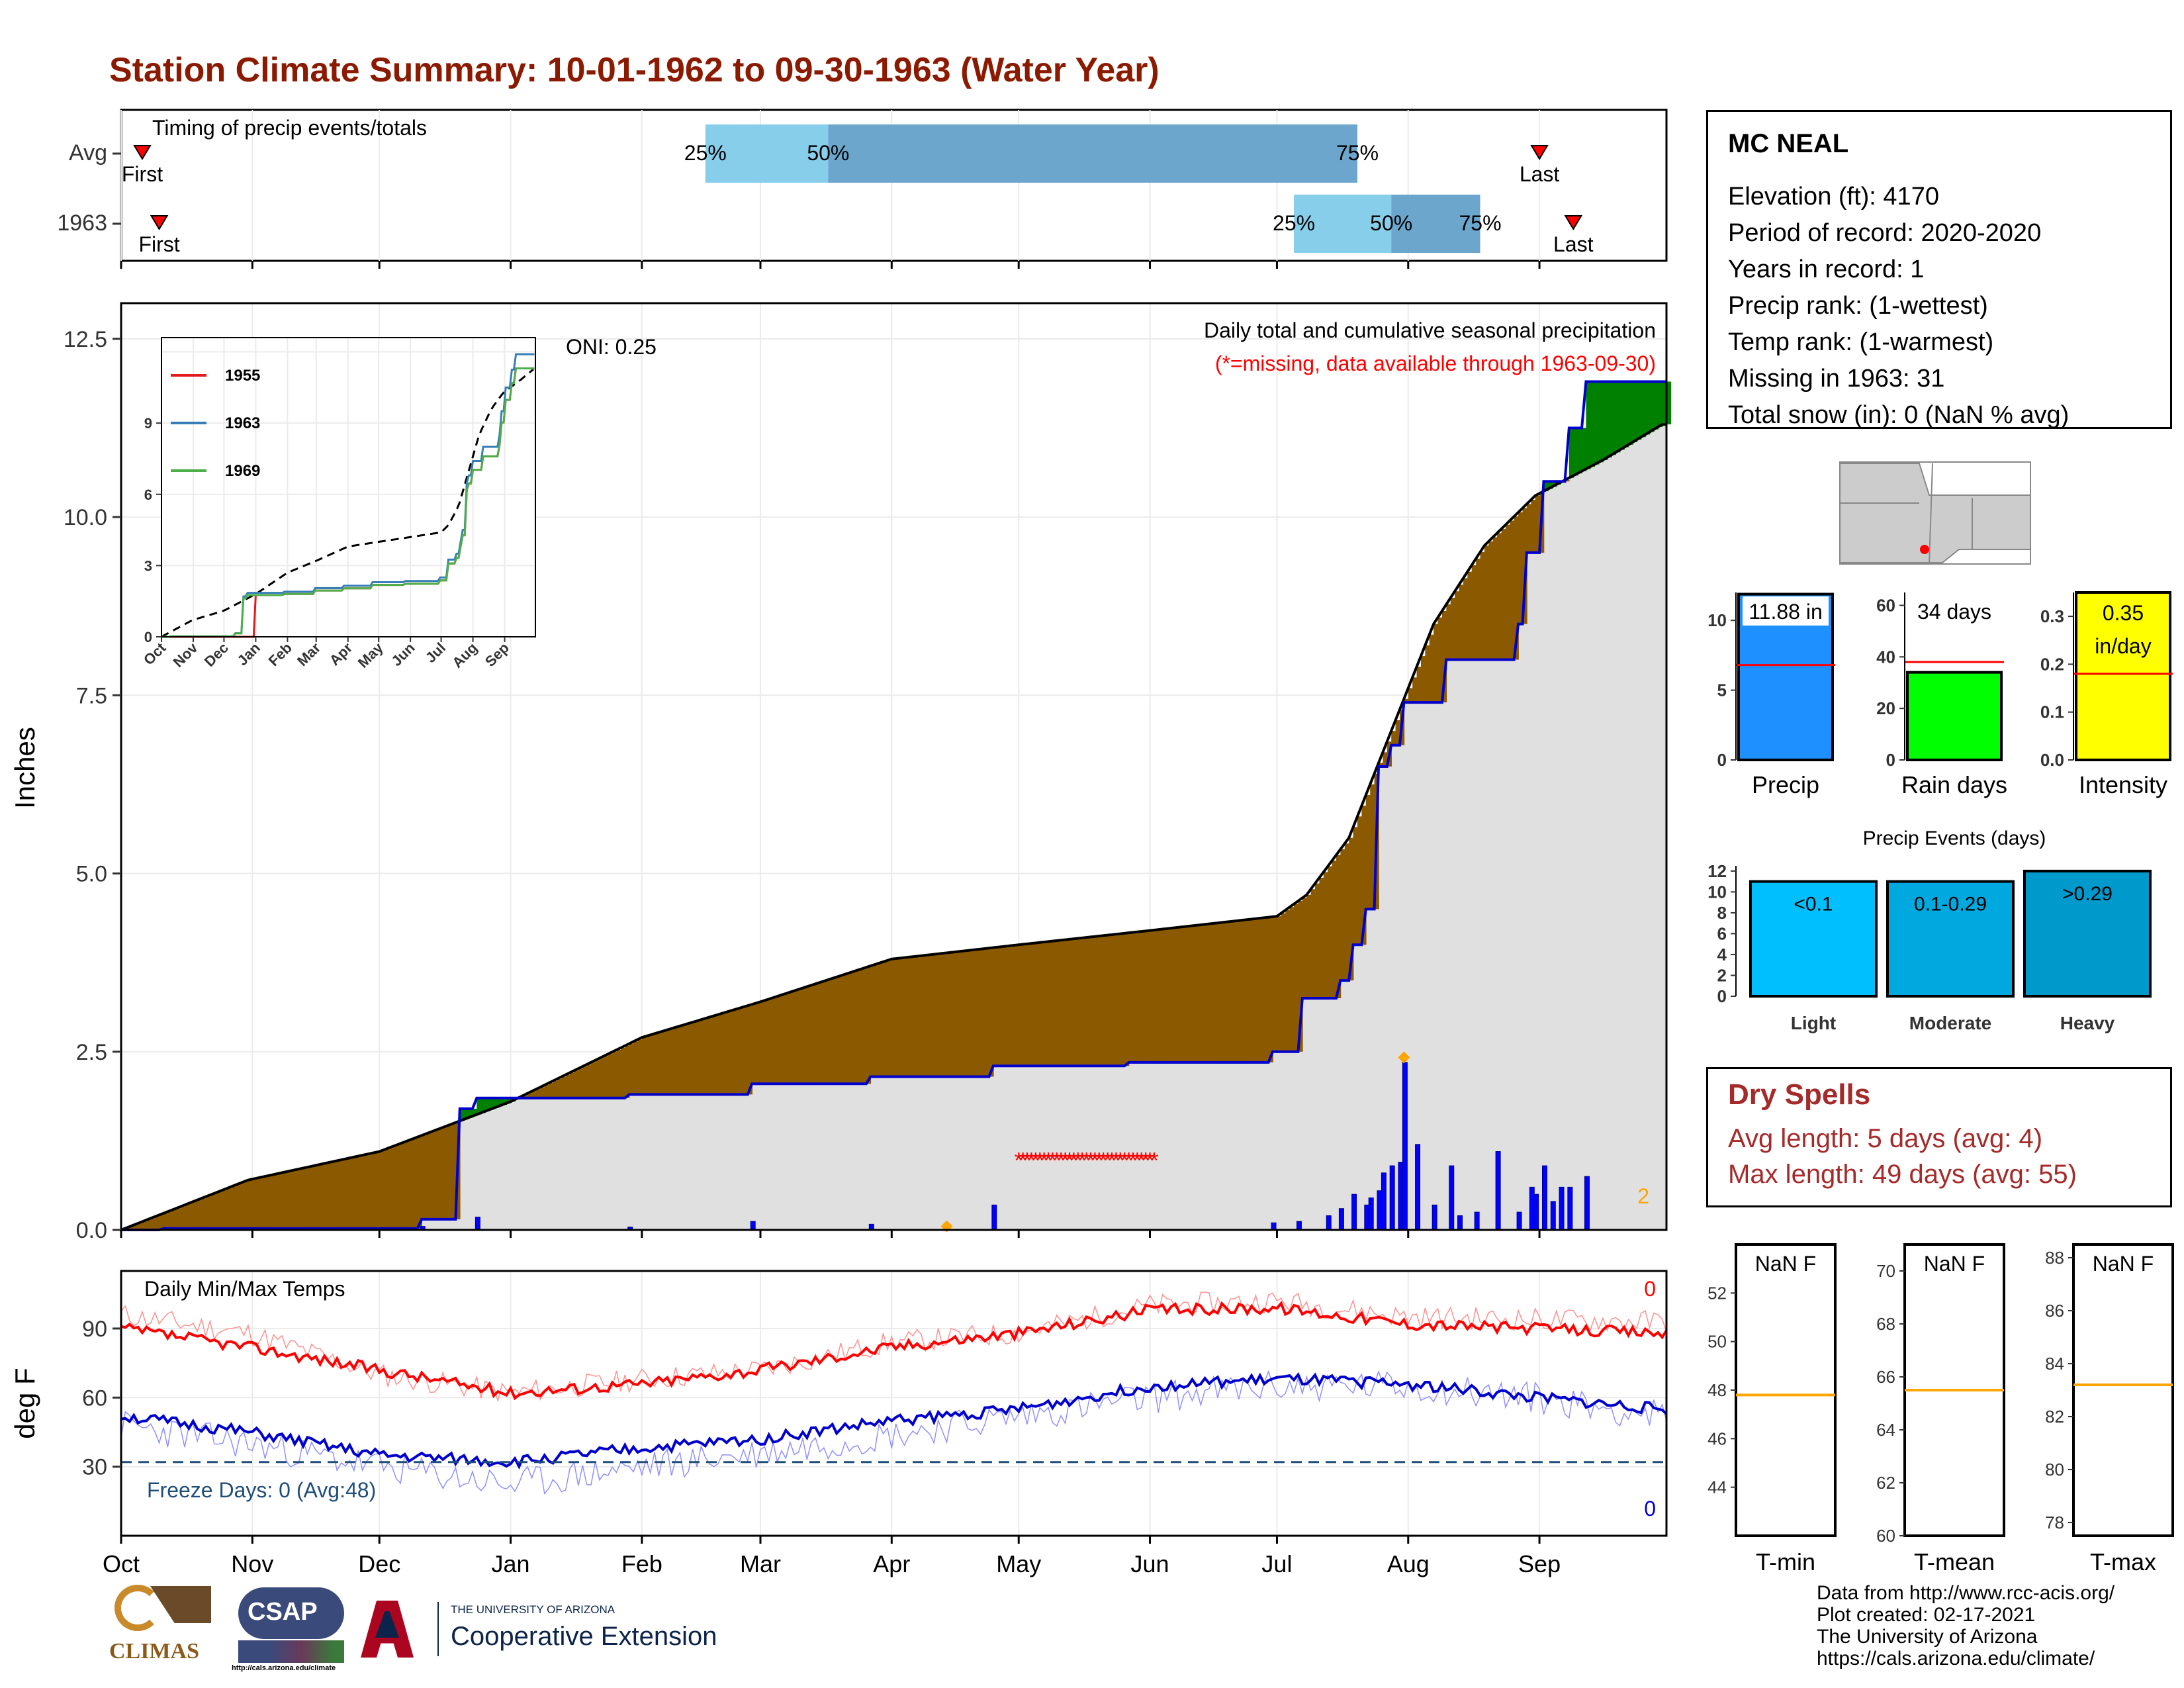  What do you see at coordinates (291, 1629) in the screenshot?
I see `csap-logo: CSAP http://cals.arizona.edu/climate` at bounding box center [291, 1629].